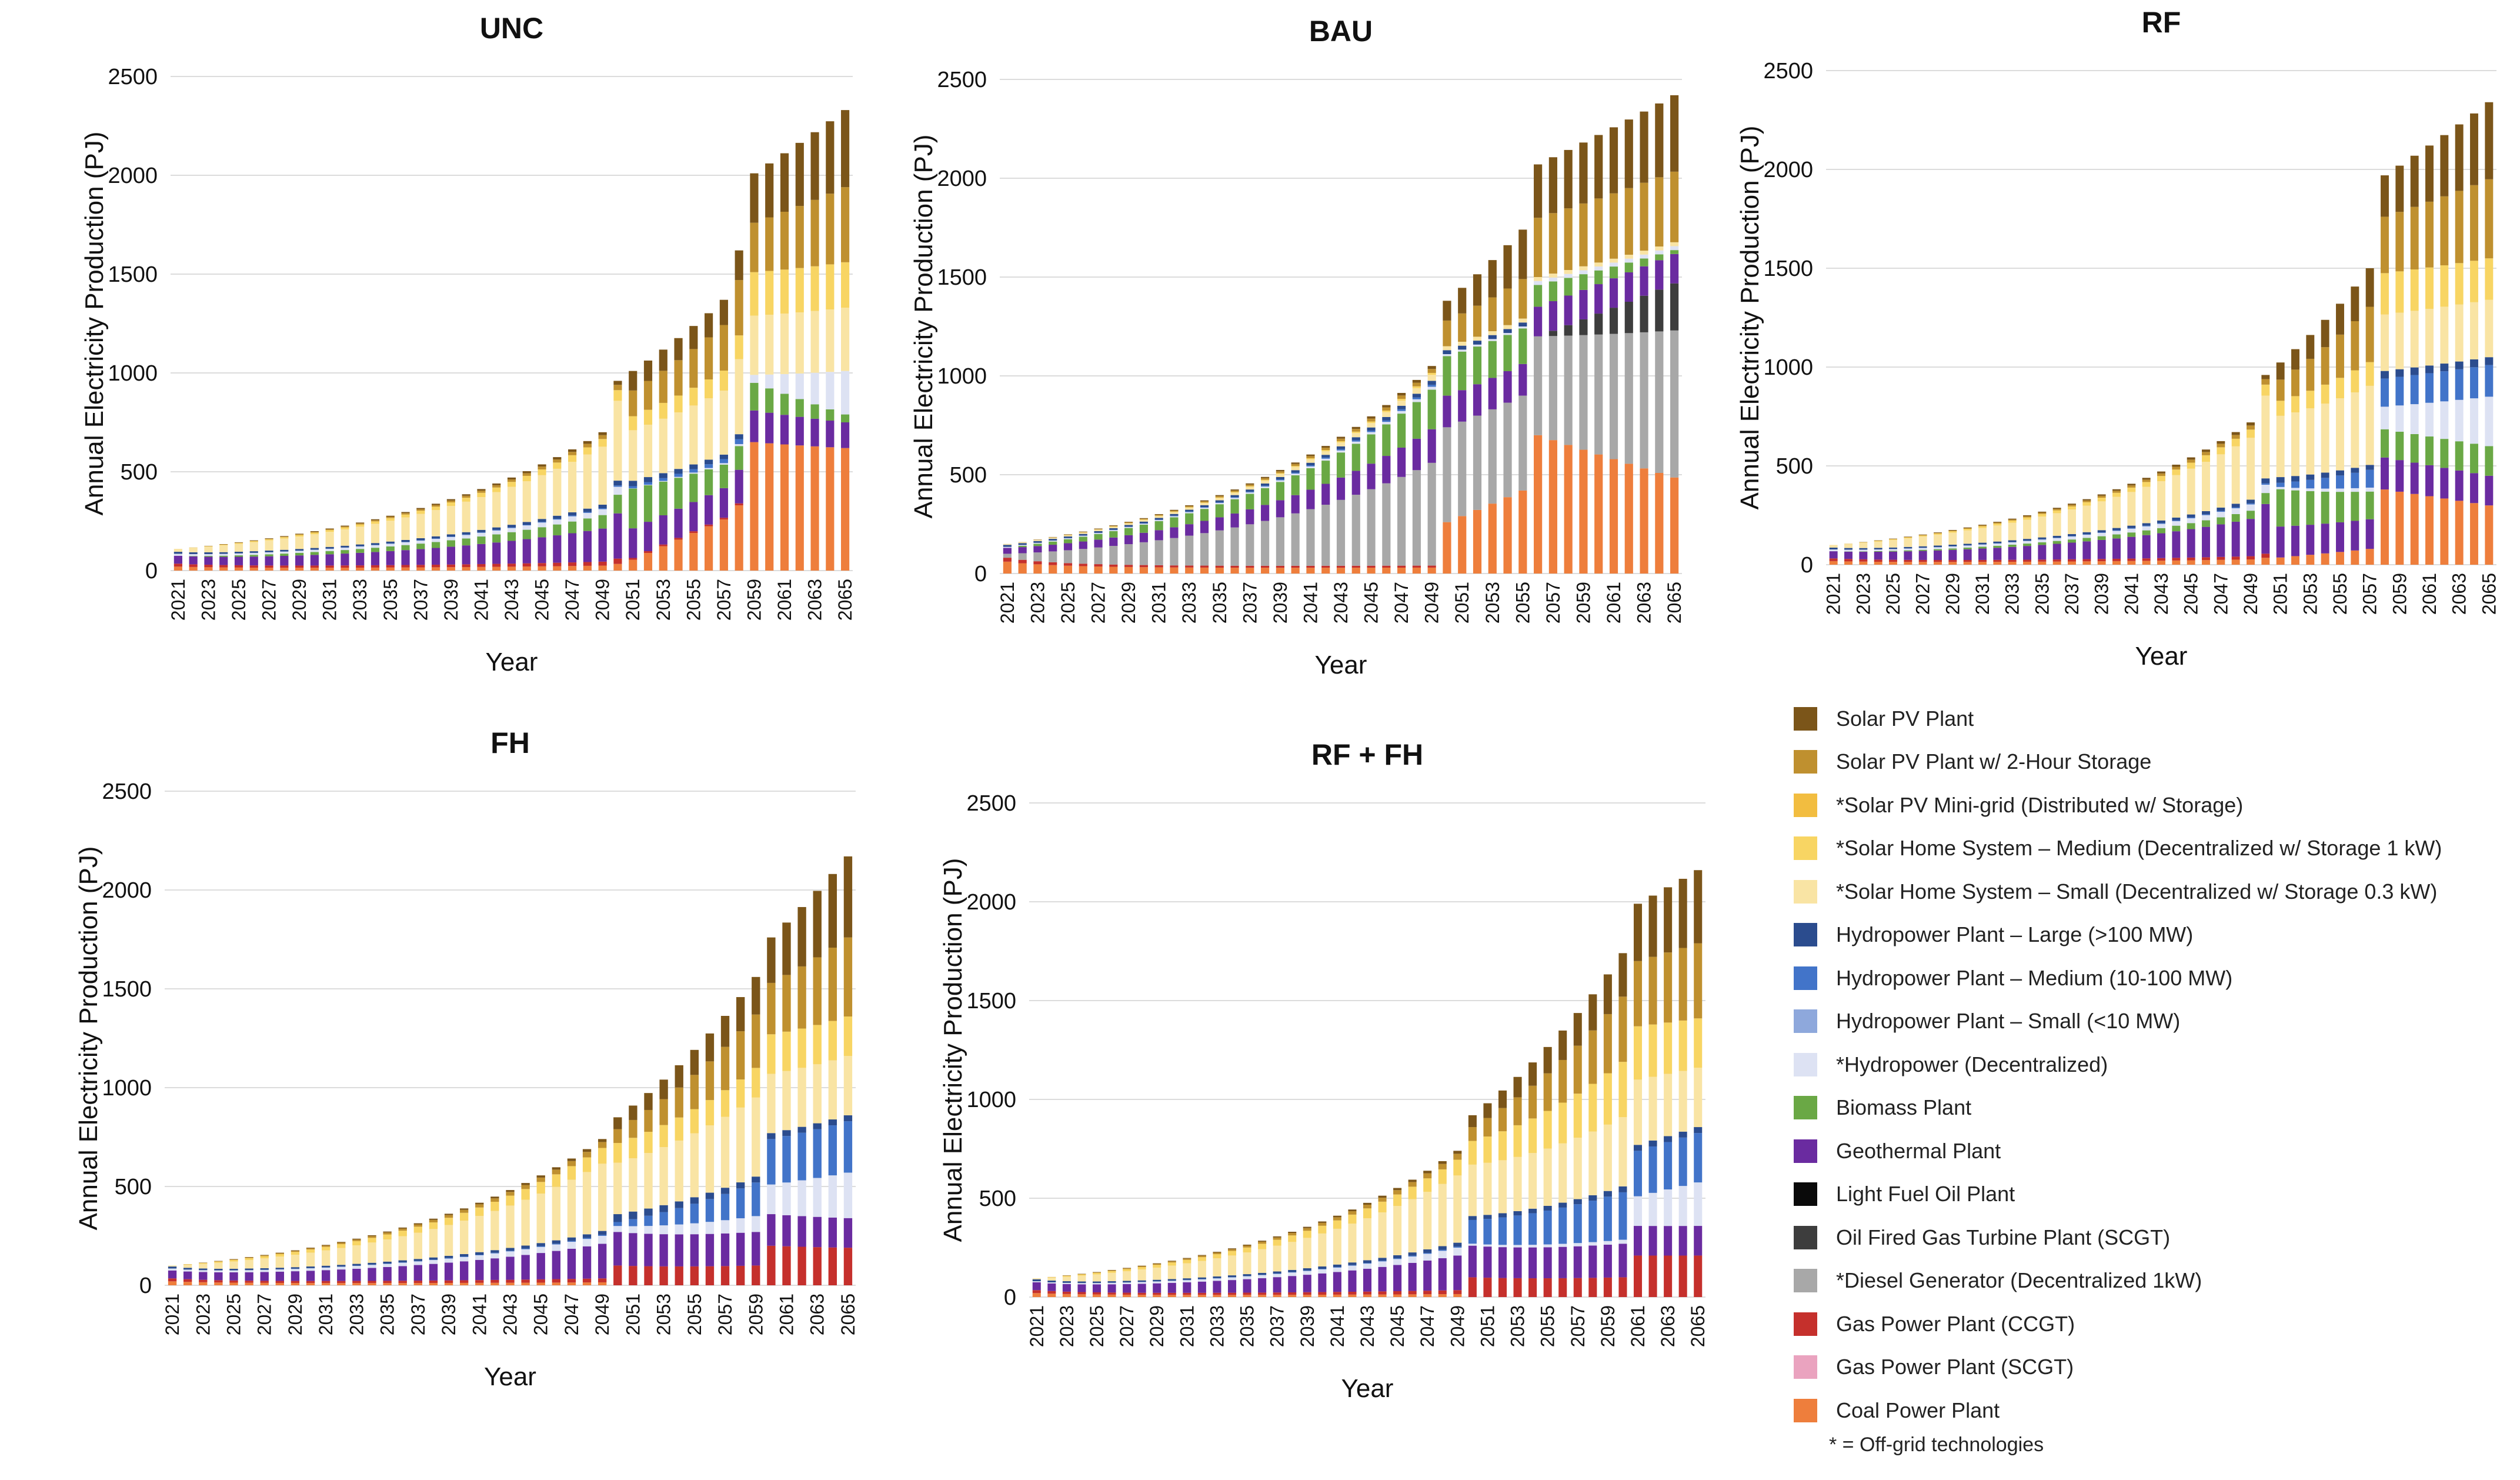 This screenshot has height=1480, width=2520. Describe the element at coordinates (2041, 594) in the screenshot. I see `x-tick-label: 2035` at that location.